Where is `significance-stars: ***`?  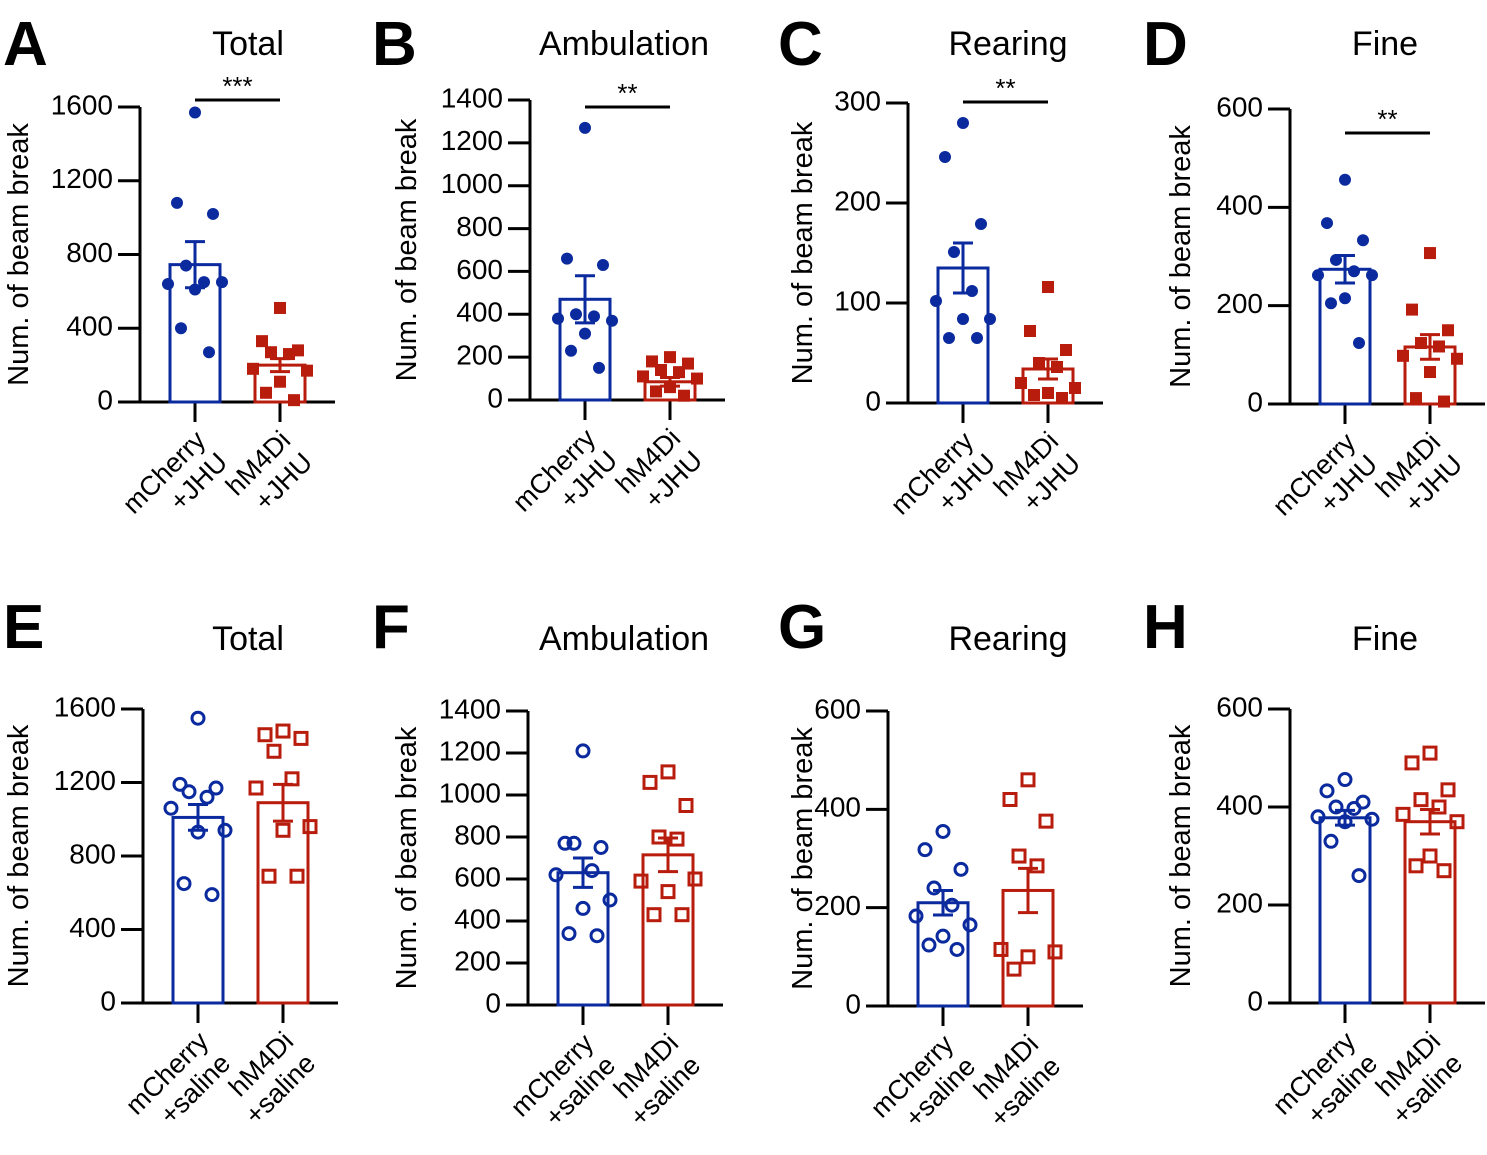
significance-stars: *** is located at coordinates (237, 86).